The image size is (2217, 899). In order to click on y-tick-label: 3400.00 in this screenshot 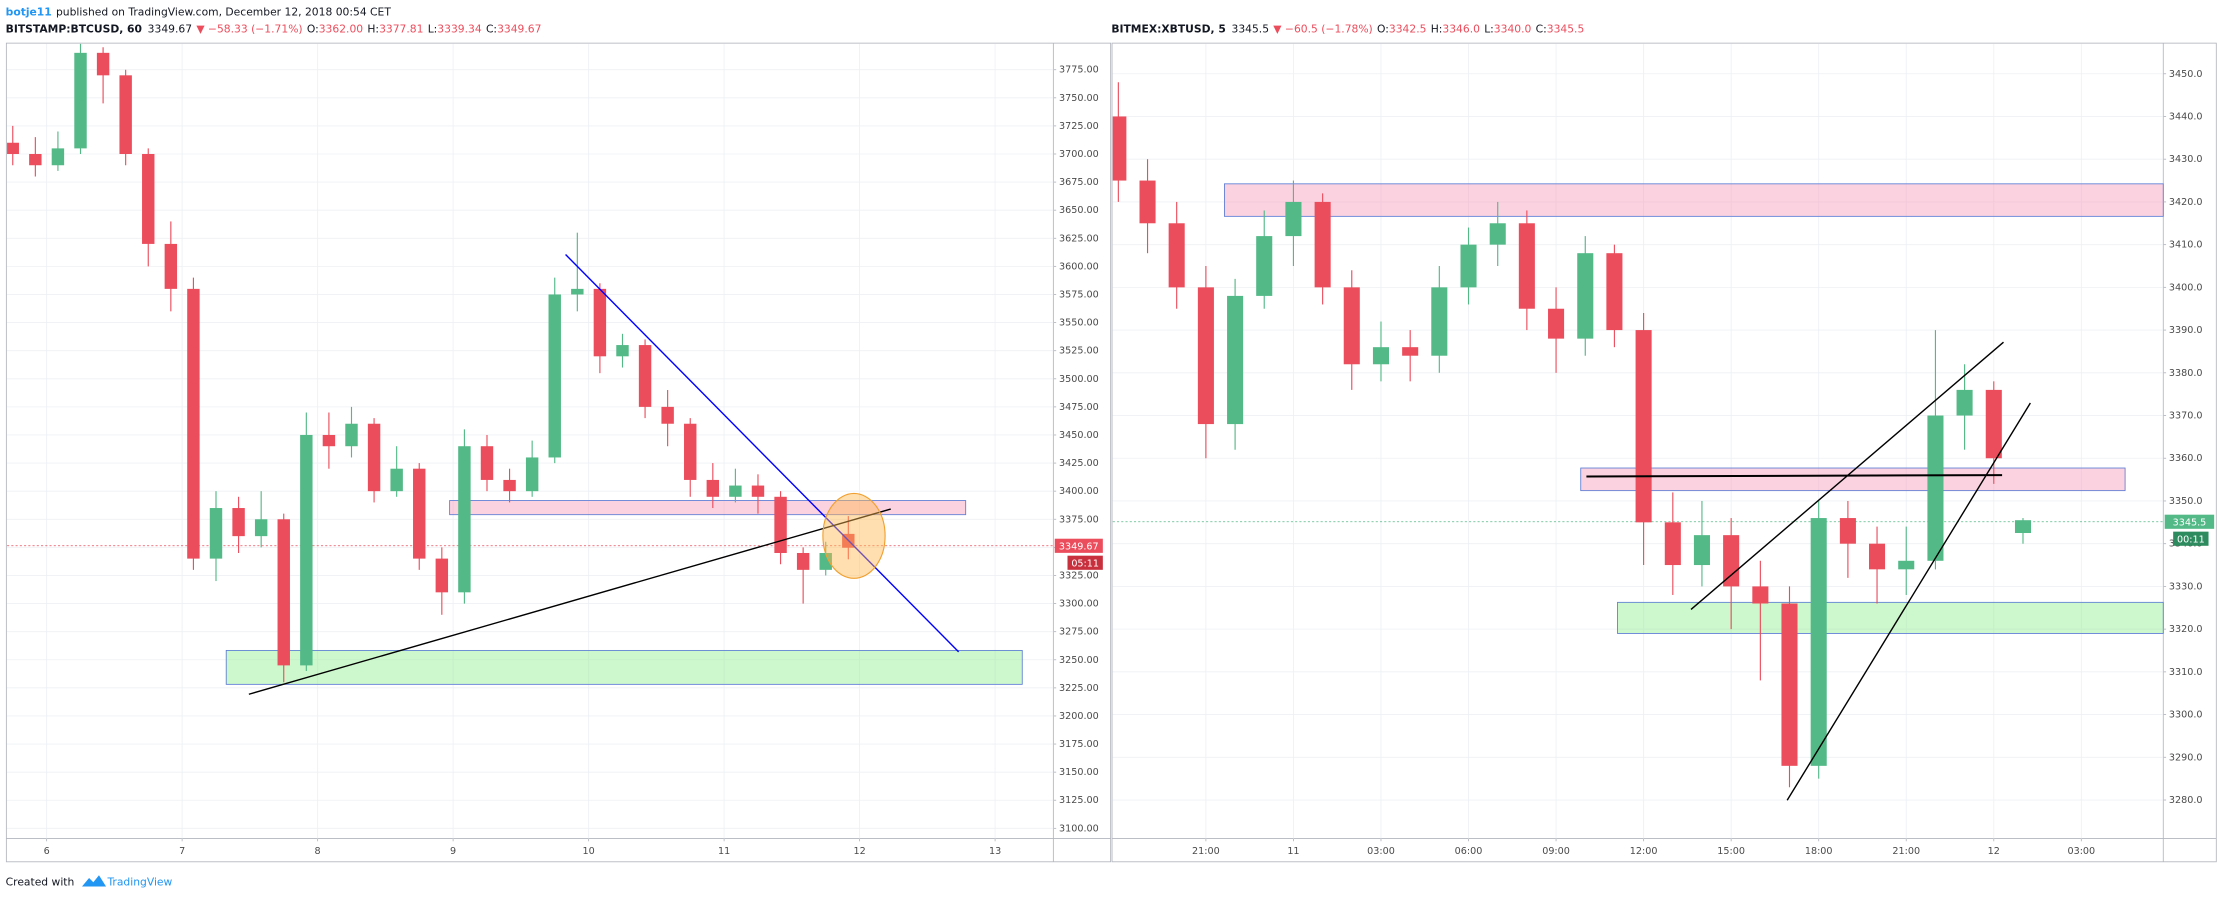, I will do `click(1079, 491)`.